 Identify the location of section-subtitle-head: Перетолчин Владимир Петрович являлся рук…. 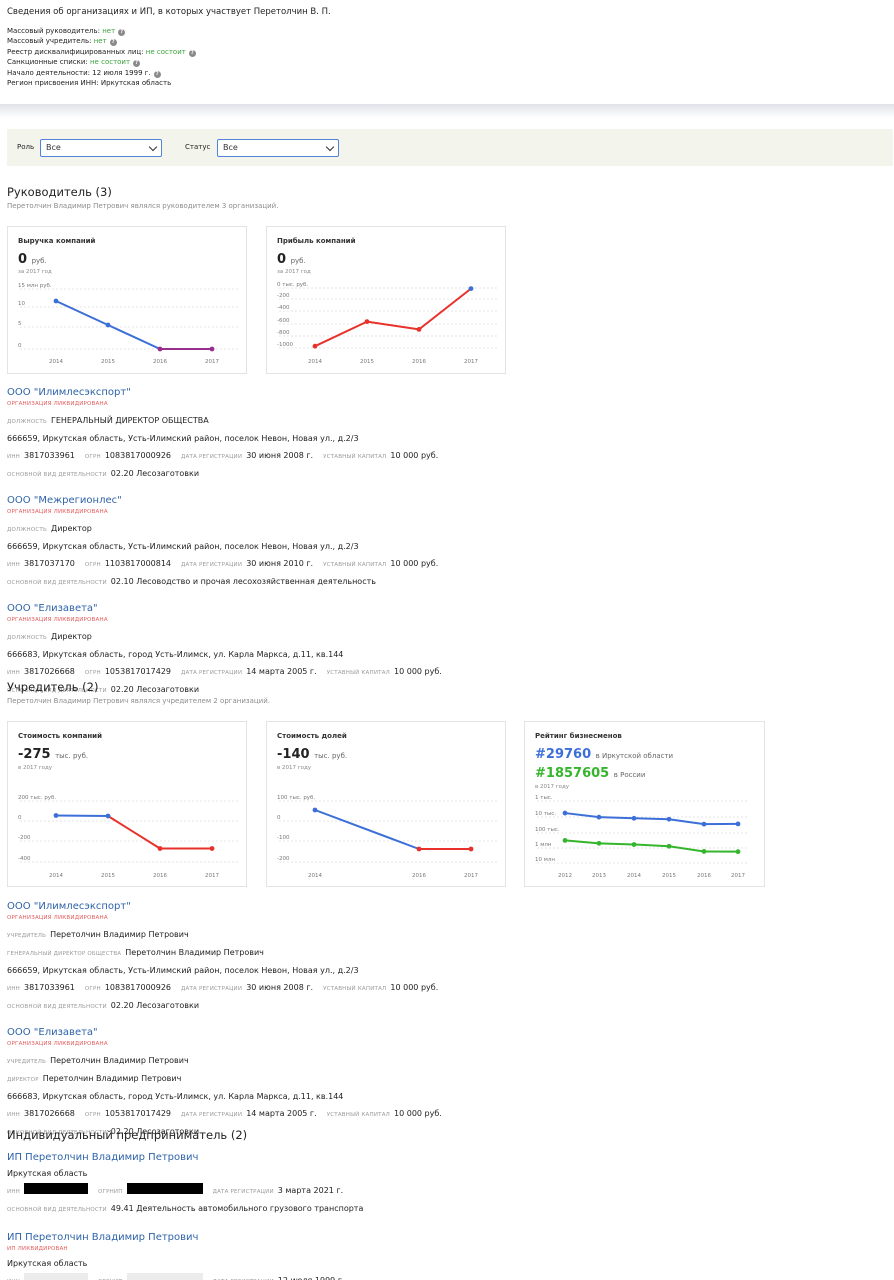
(143, 206).